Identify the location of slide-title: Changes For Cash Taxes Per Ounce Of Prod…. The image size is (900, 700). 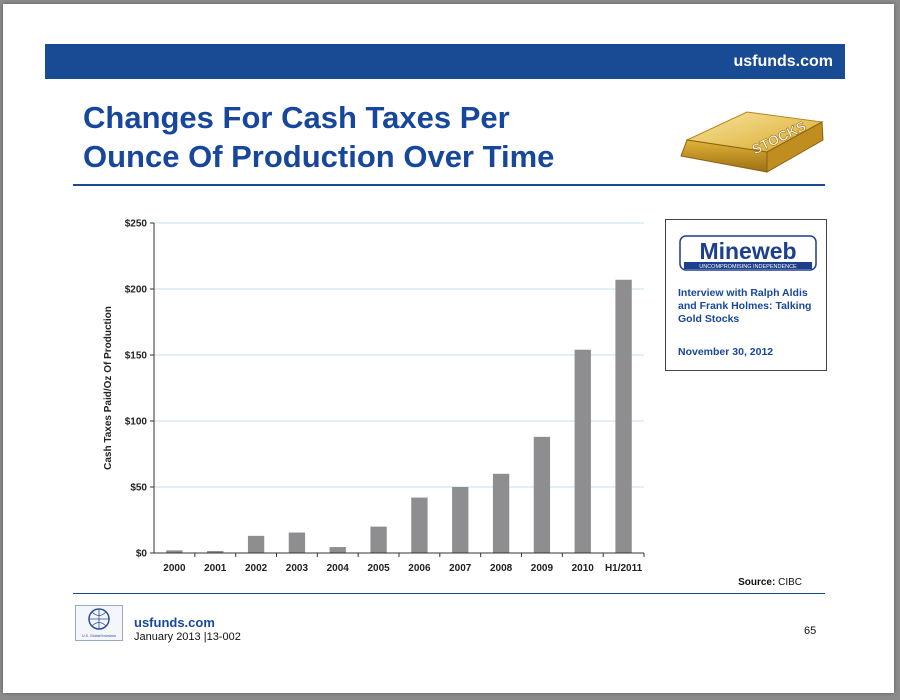
(363, 137).